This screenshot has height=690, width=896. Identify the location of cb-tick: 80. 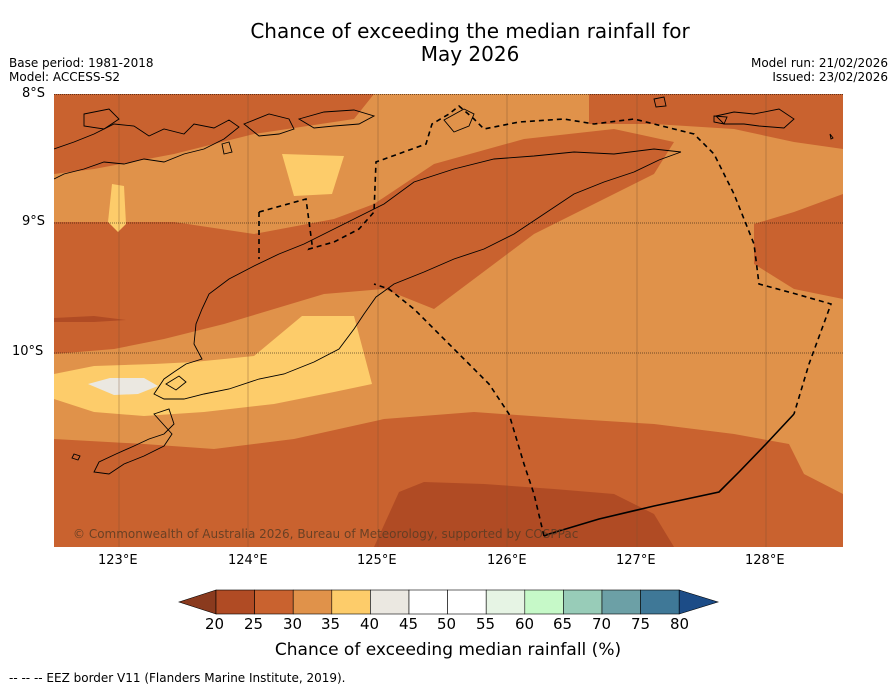
(680, 624).